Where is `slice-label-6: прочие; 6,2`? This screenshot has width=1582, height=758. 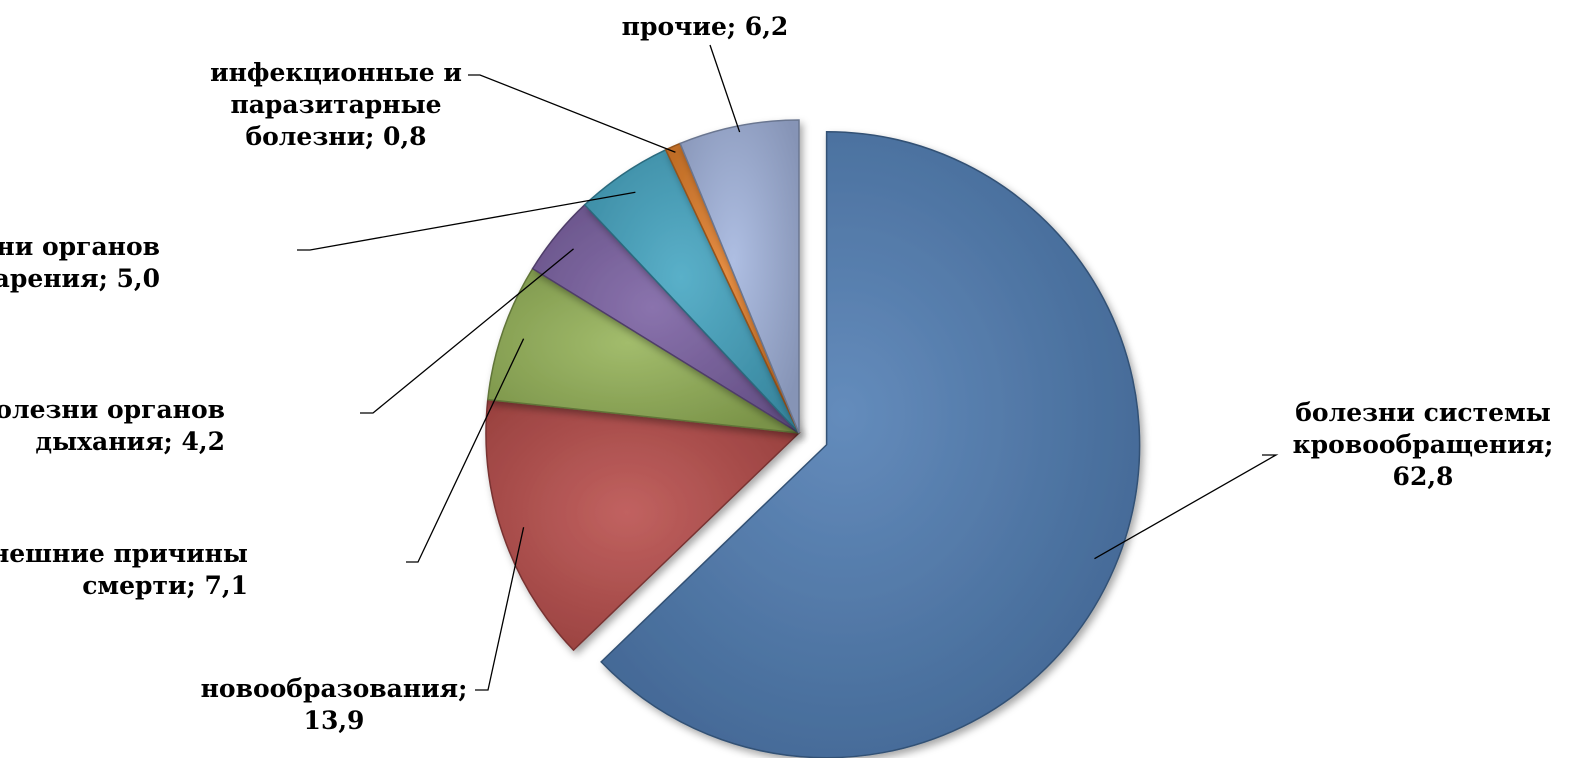 slice-label-6: прочие; 6,2 is located at coordinates (705, 26).